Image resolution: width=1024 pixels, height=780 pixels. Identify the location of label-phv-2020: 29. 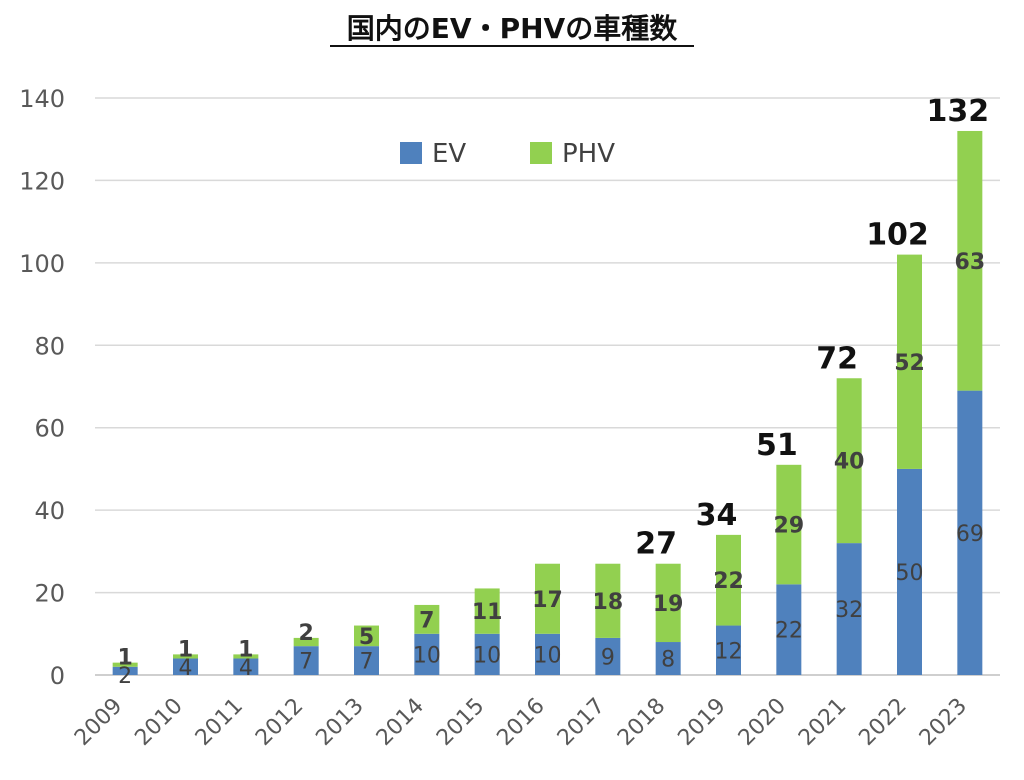
(789, 526).